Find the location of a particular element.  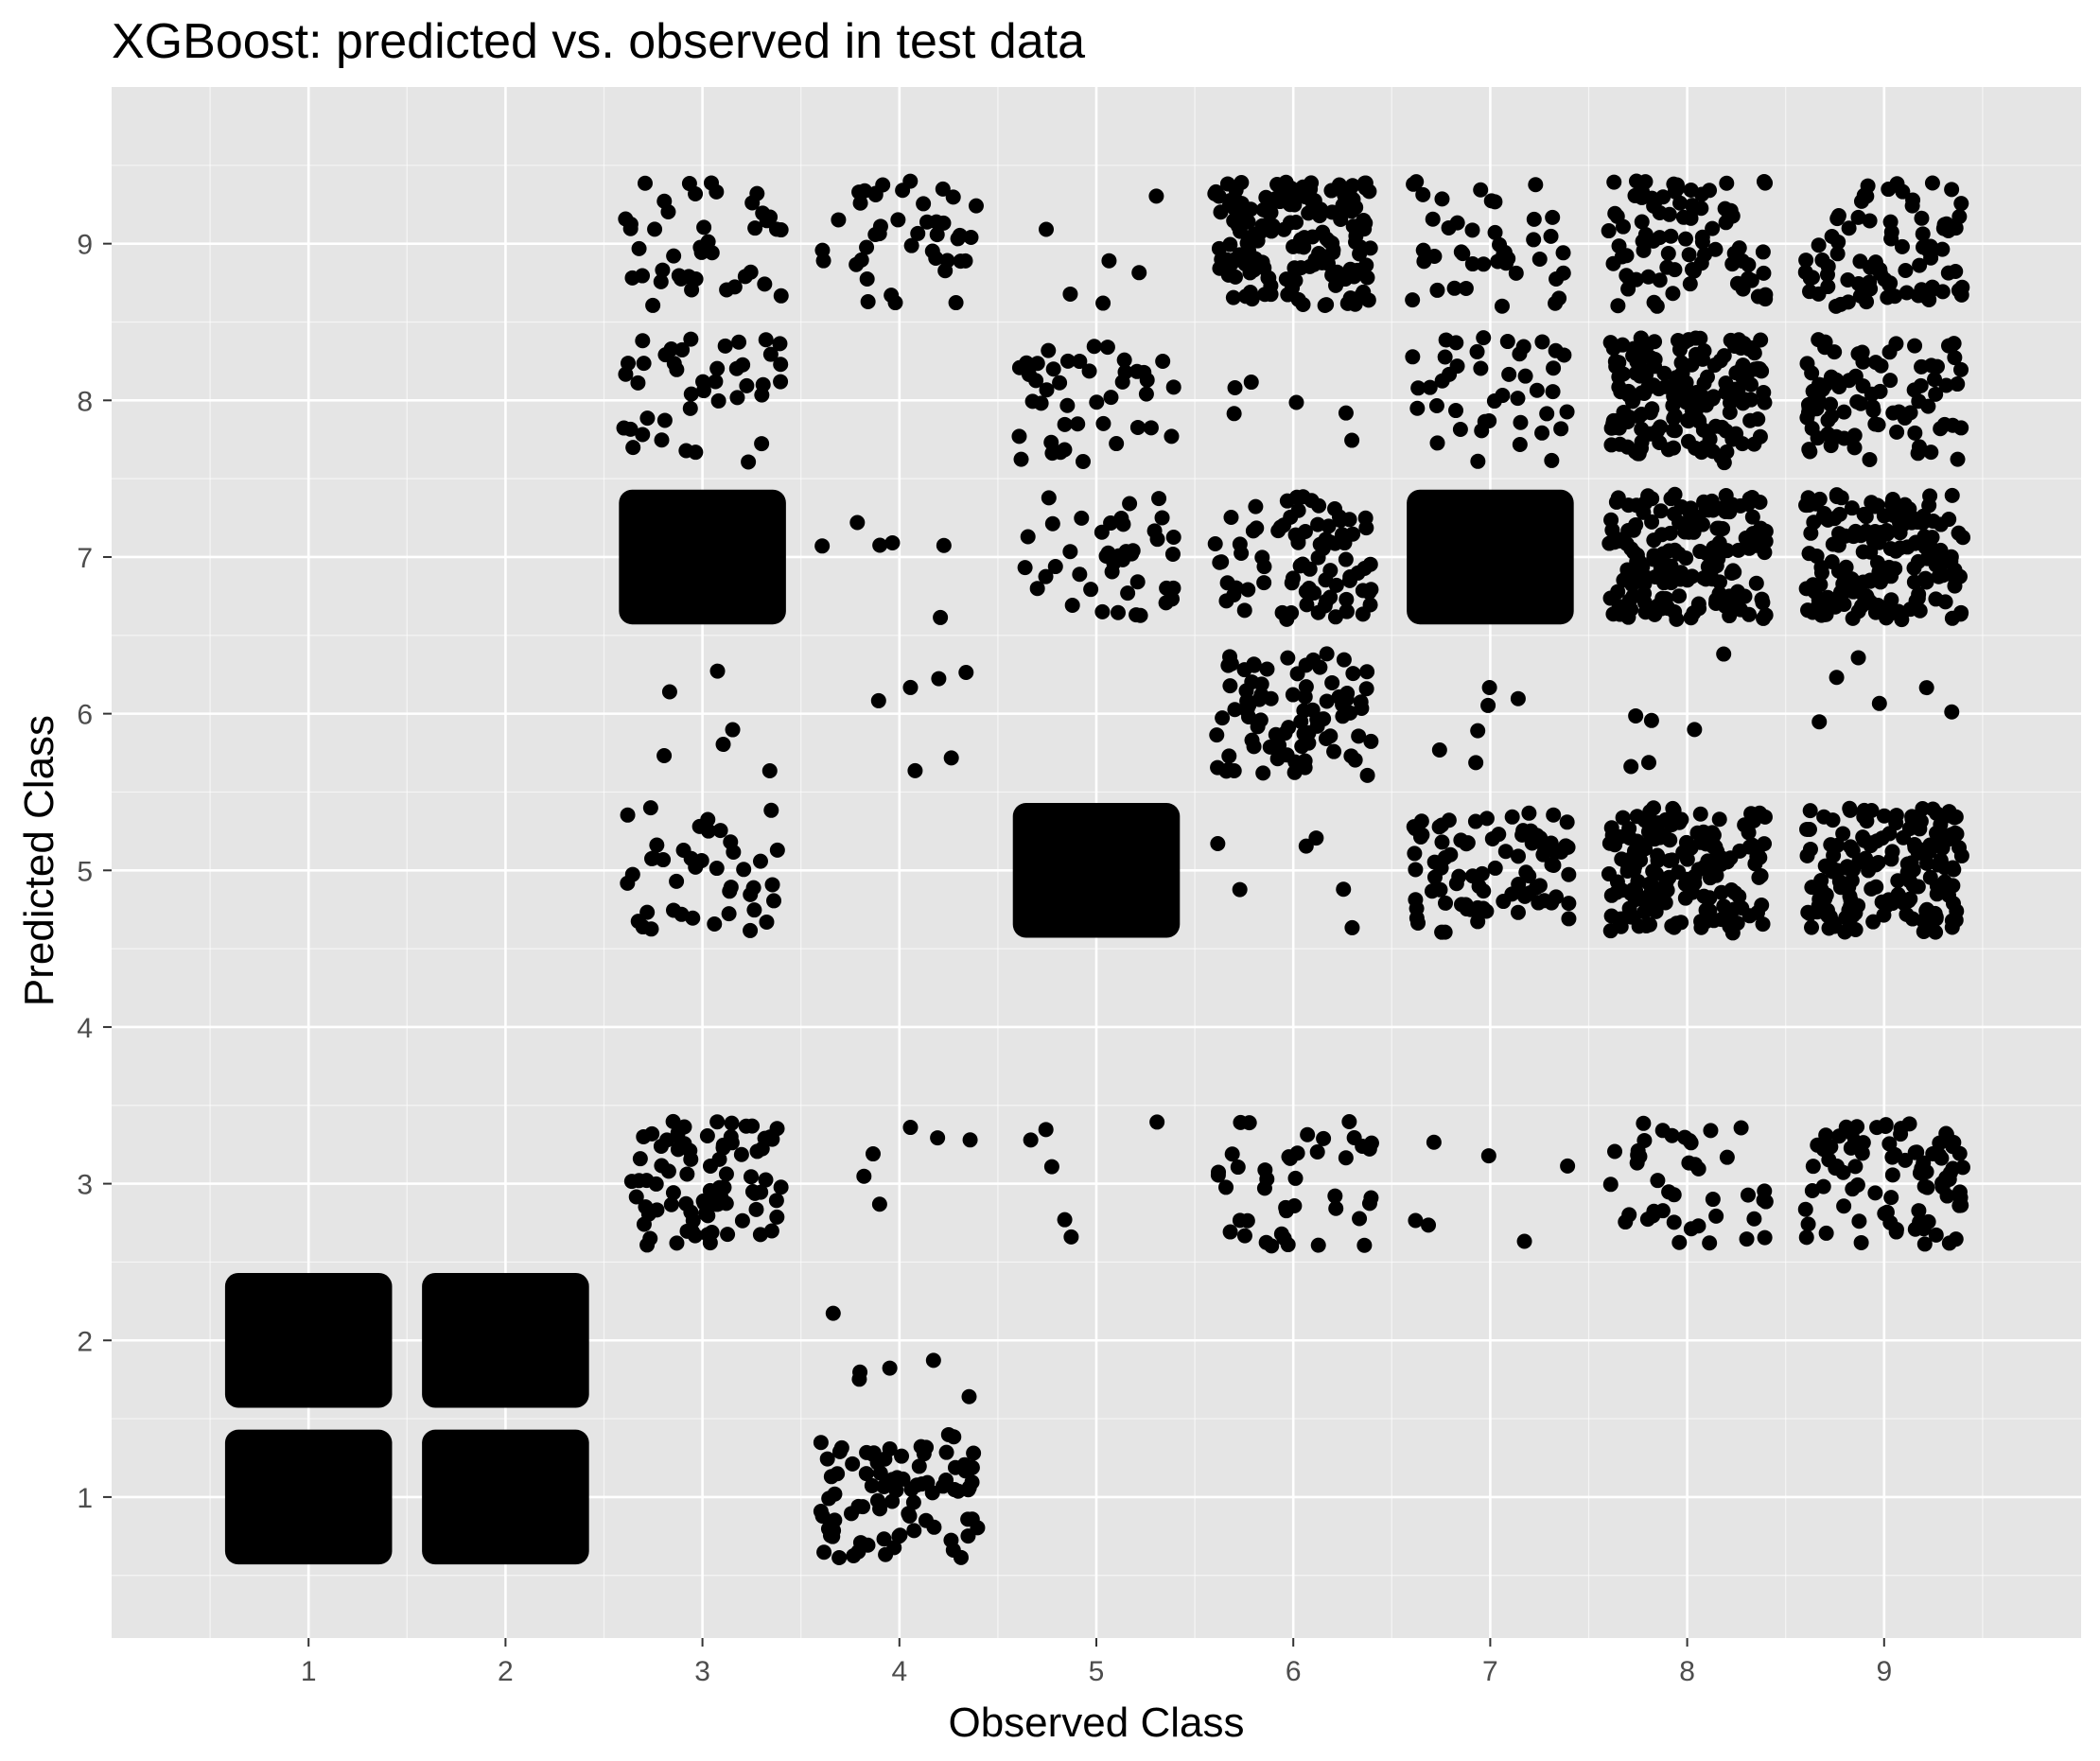

point-cluster is located at coordinates (308, 1340).